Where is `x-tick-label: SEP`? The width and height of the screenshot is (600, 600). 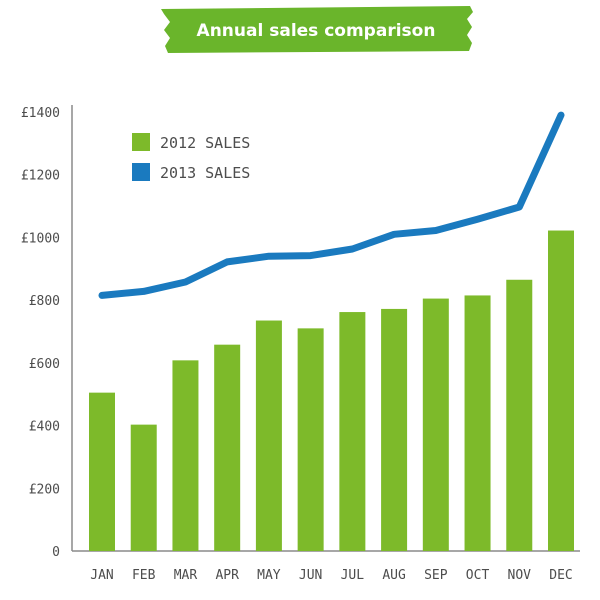
x-tick-label: SEP is located at coordinates (436, 575).